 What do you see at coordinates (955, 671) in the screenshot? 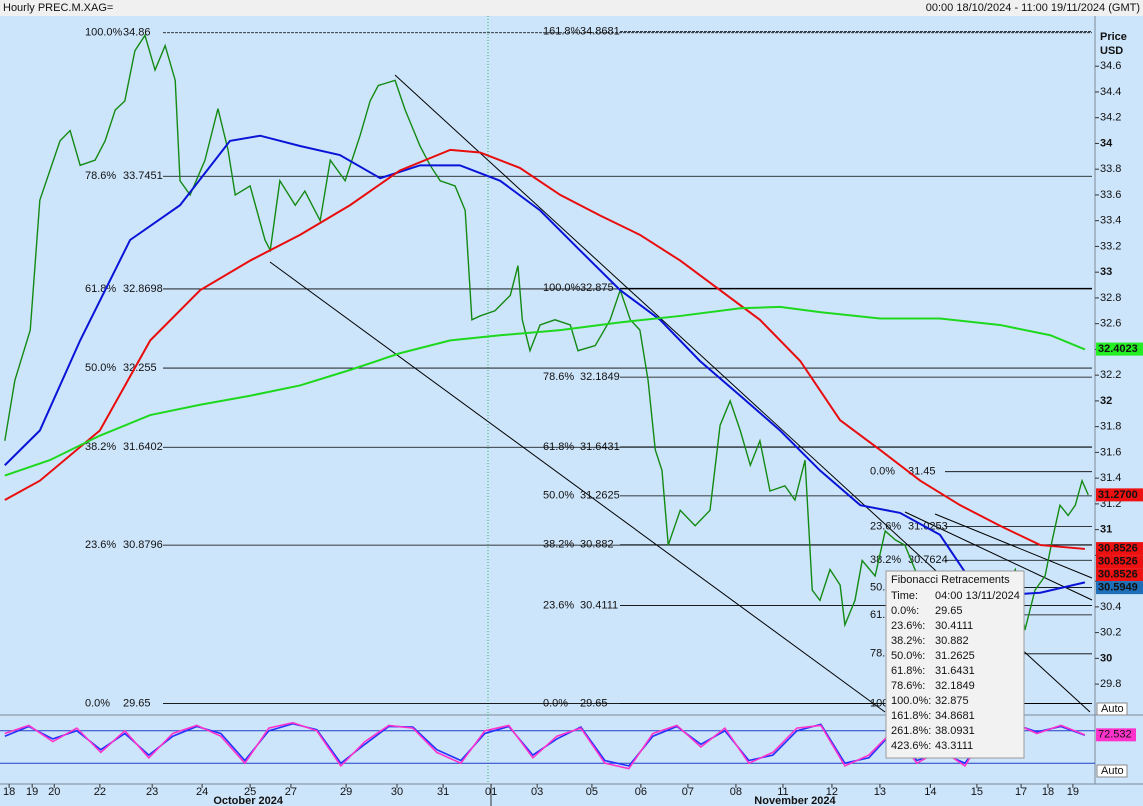
I see `tooltip-value: 31.6431` at bounding box center [955, 671].